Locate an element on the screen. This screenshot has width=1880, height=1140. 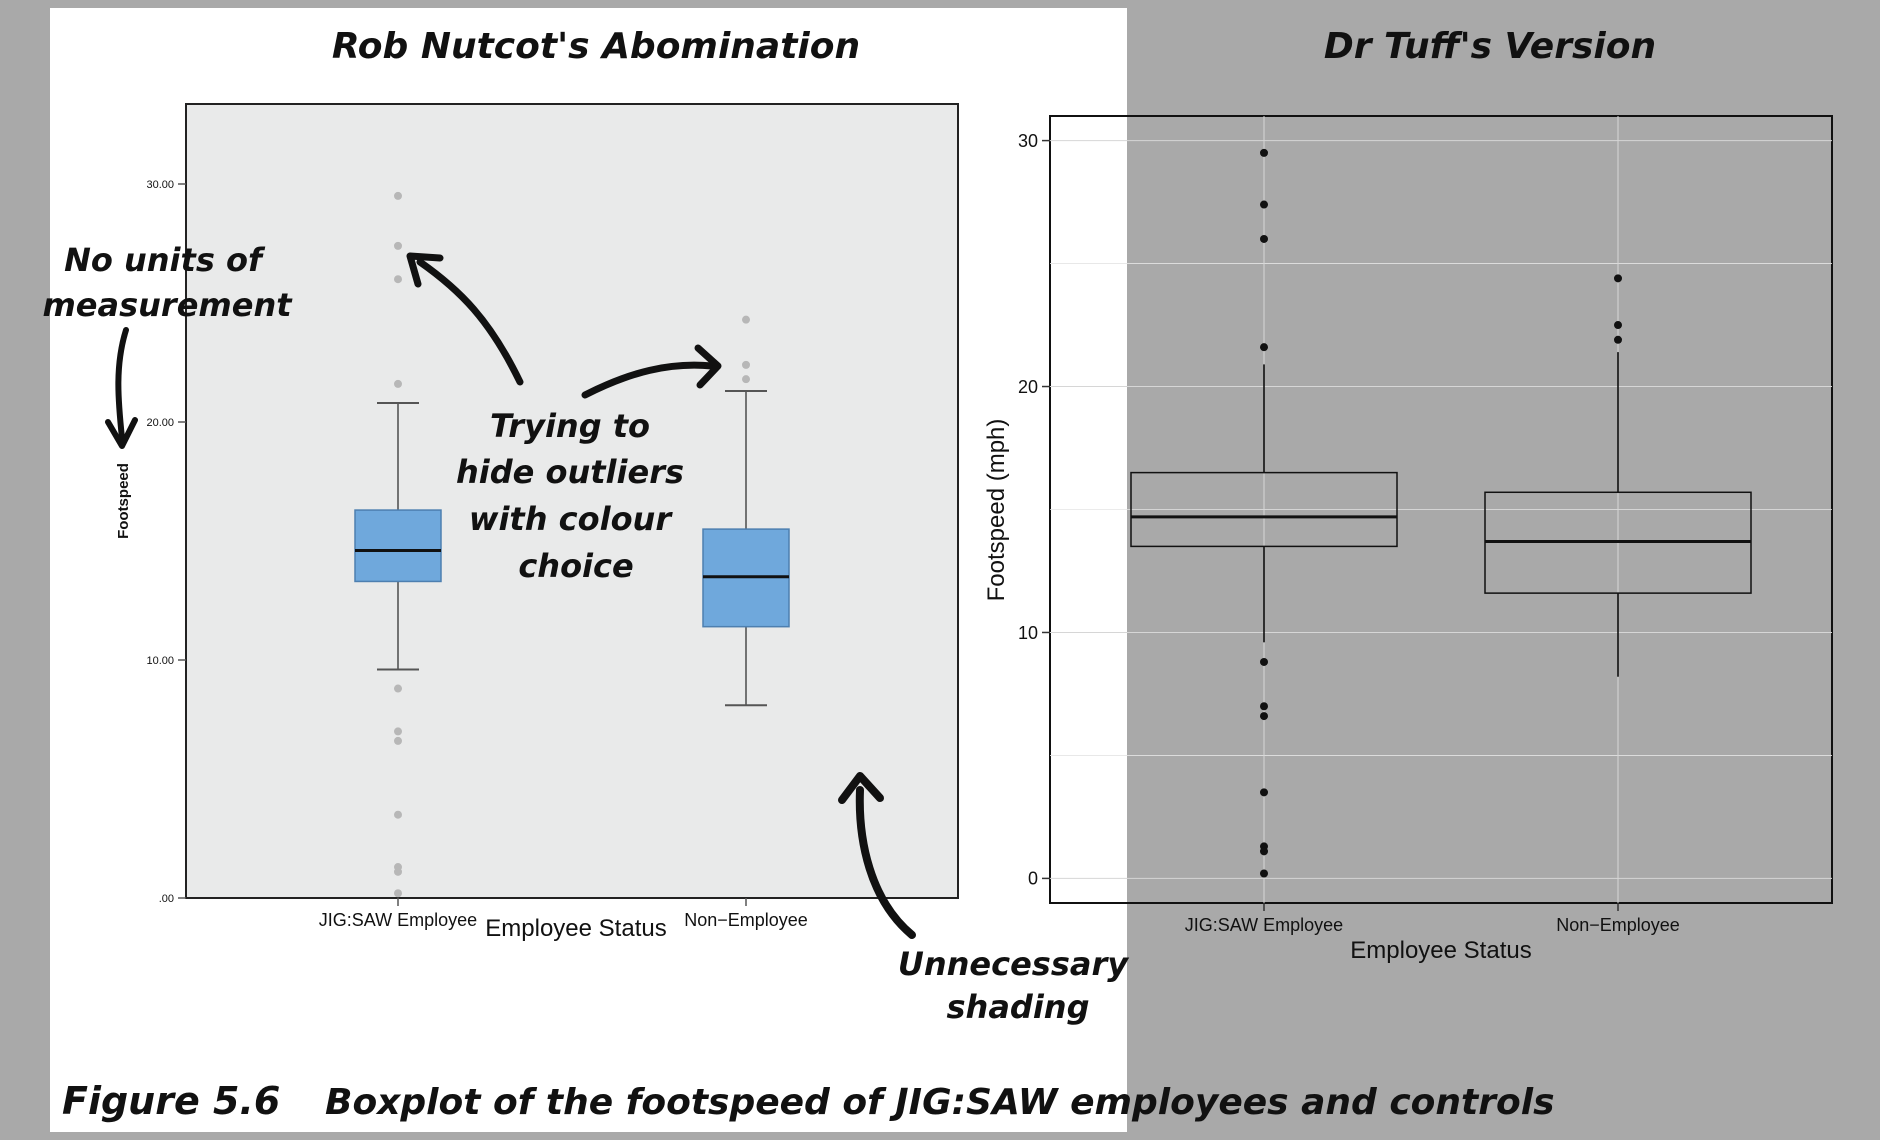
arrow-to-left-outliers is located at coordinates (470, 322).